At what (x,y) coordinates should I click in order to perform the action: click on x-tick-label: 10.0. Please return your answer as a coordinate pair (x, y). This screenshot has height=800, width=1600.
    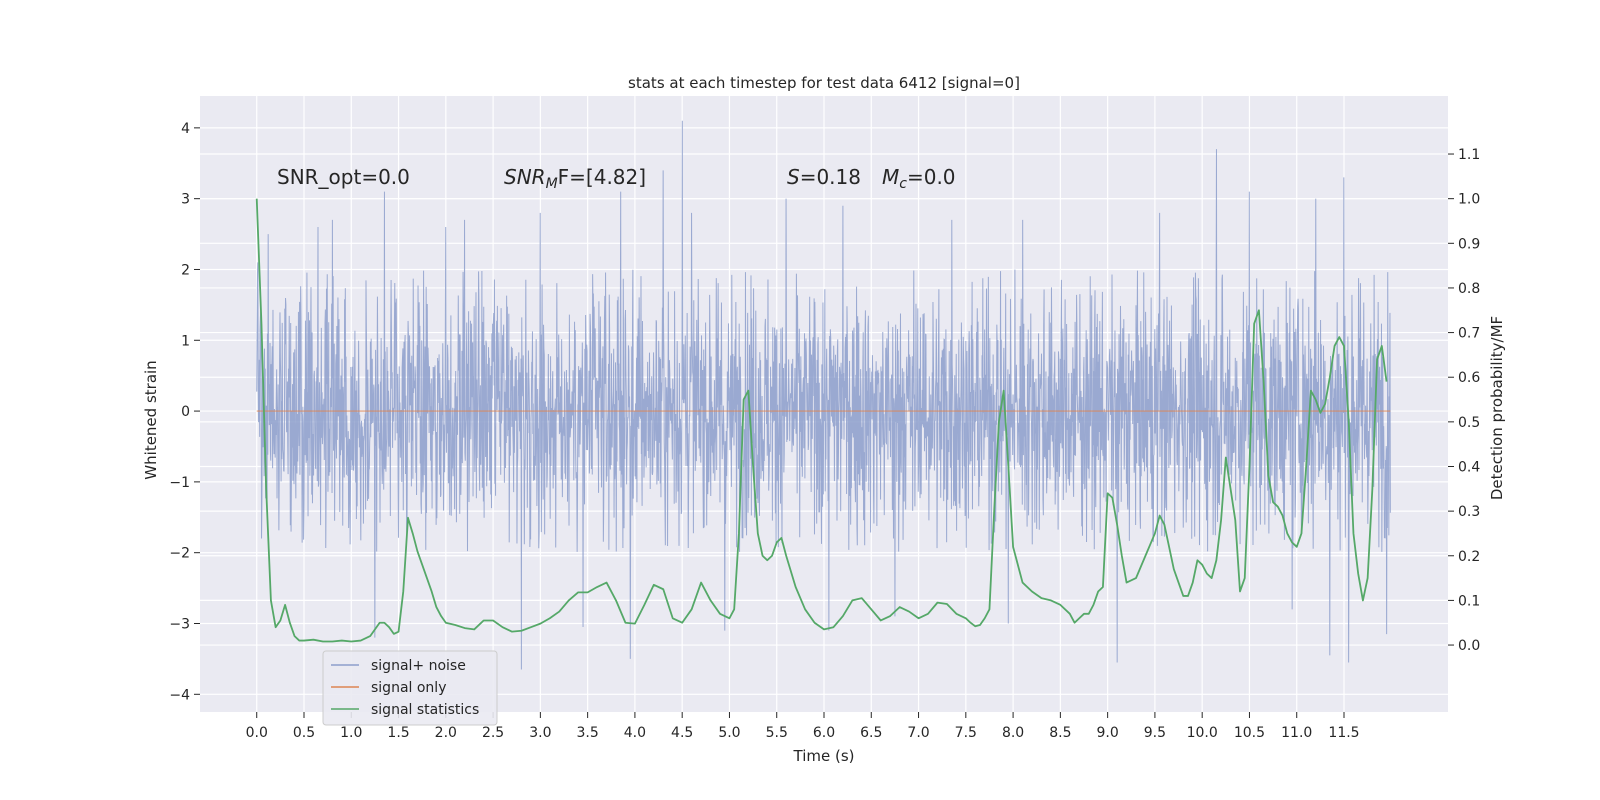
    Looking at the image, I should click on (1202, 733).